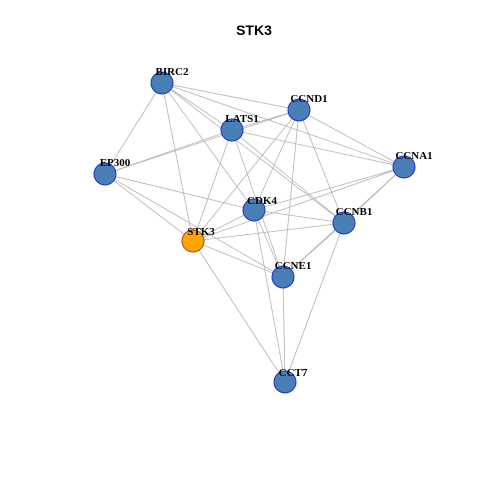  What do you see at coordinates (321, 166) in the screenshot?
I see `edge-ccnd1-ccnb1` at bounding box center [321, 166].